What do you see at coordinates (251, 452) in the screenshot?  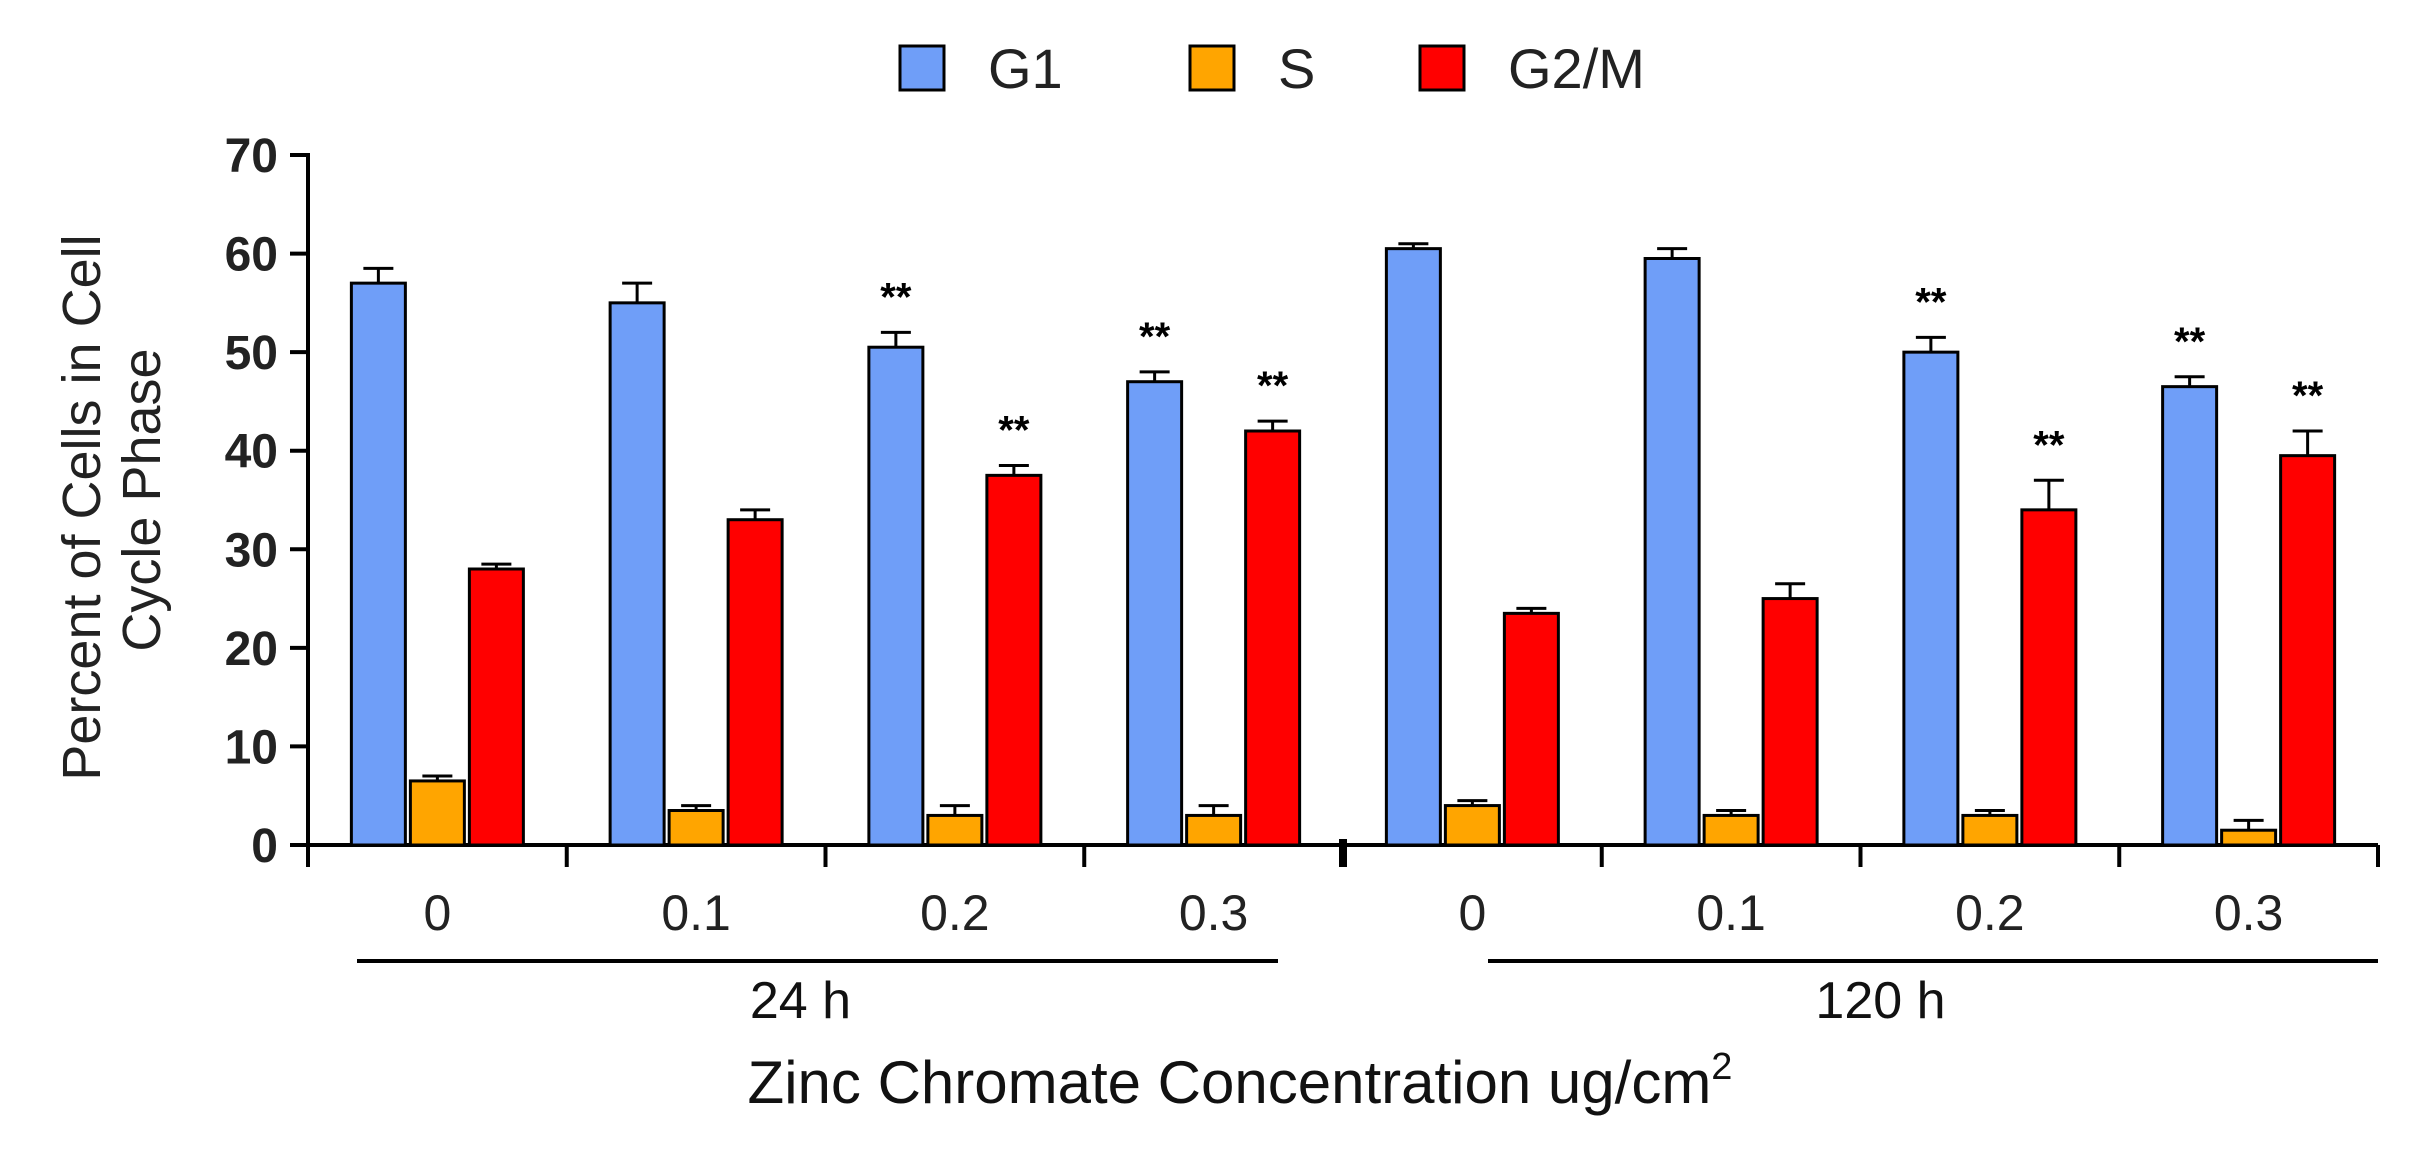 I see `y-tick-label-40: 40` at bounding box center [251, 452].